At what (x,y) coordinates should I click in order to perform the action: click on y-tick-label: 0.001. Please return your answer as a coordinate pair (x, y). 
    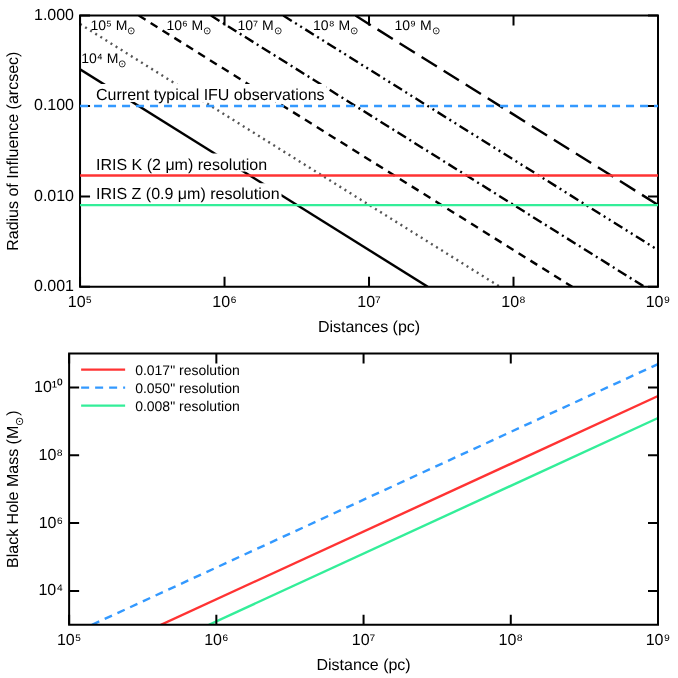
    Looking at the image, I should click on (54, 286).